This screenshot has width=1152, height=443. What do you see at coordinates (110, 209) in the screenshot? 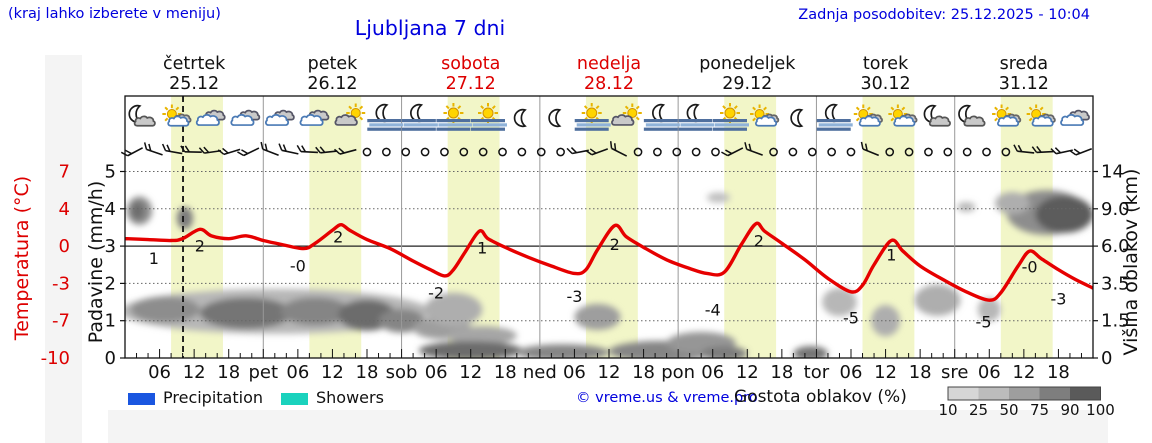
I see `precip-tick-label: 4` at bounding box center [110, 209].